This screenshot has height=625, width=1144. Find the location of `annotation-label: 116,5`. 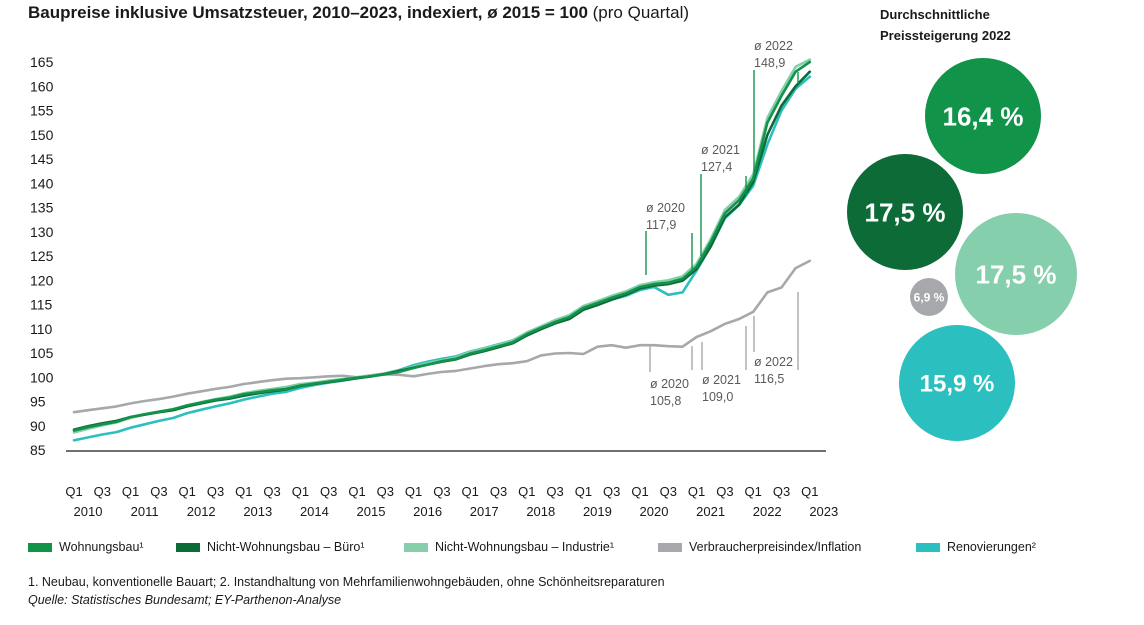

annotation-label: 116,5 is located at coordinates (769, 379).